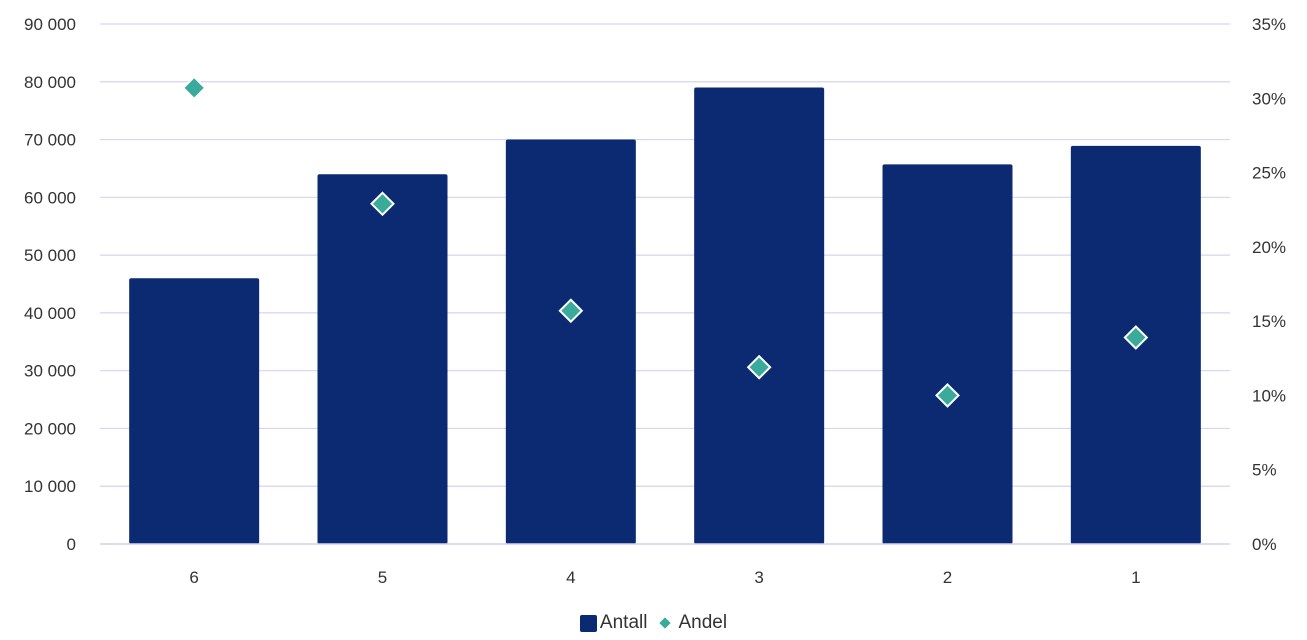 The width and height of the screenshot is (1307, 640). Describe the element at coordinates (664, 577) in the screenshot. I see `x-axis-ticks: 6 5 4 3 2 1` at that location.